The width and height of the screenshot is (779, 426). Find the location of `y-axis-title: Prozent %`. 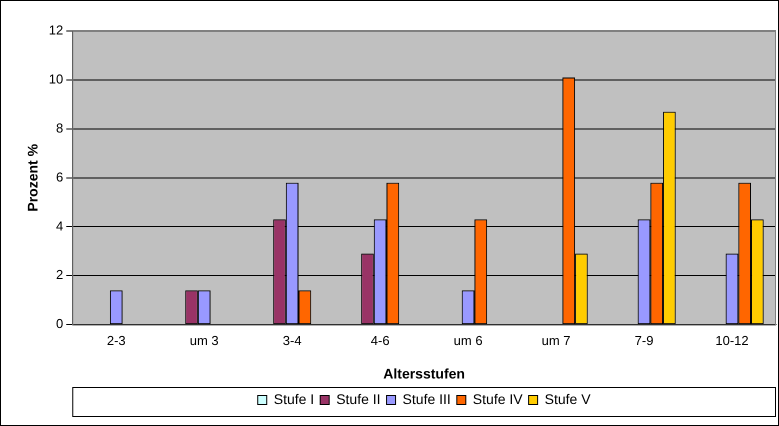

y-axis-title: Prozent % is located at coordinates (32, 177).